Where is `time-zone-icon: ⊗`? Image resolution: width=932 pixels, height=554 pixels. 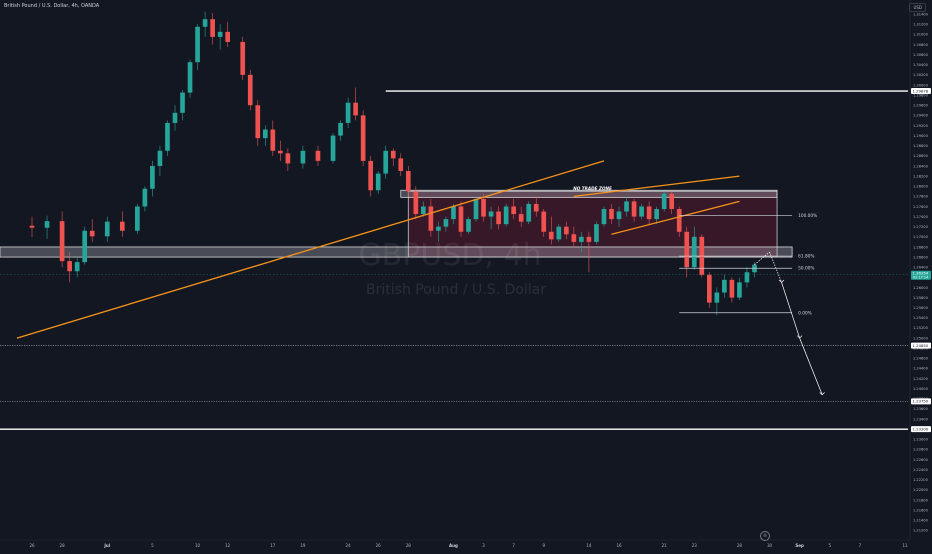
time-zone-icon: ⊗ is located at coordinates (765, 536).